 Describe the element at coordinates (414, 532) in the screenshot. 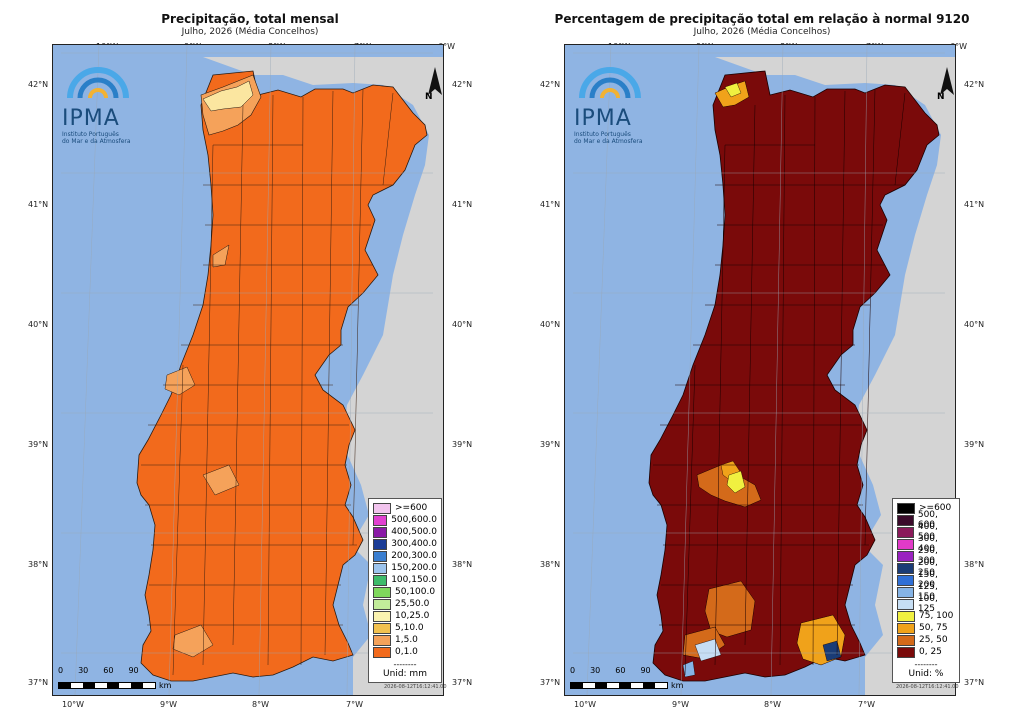

I see `legend-label: 400,500.0` at that location.